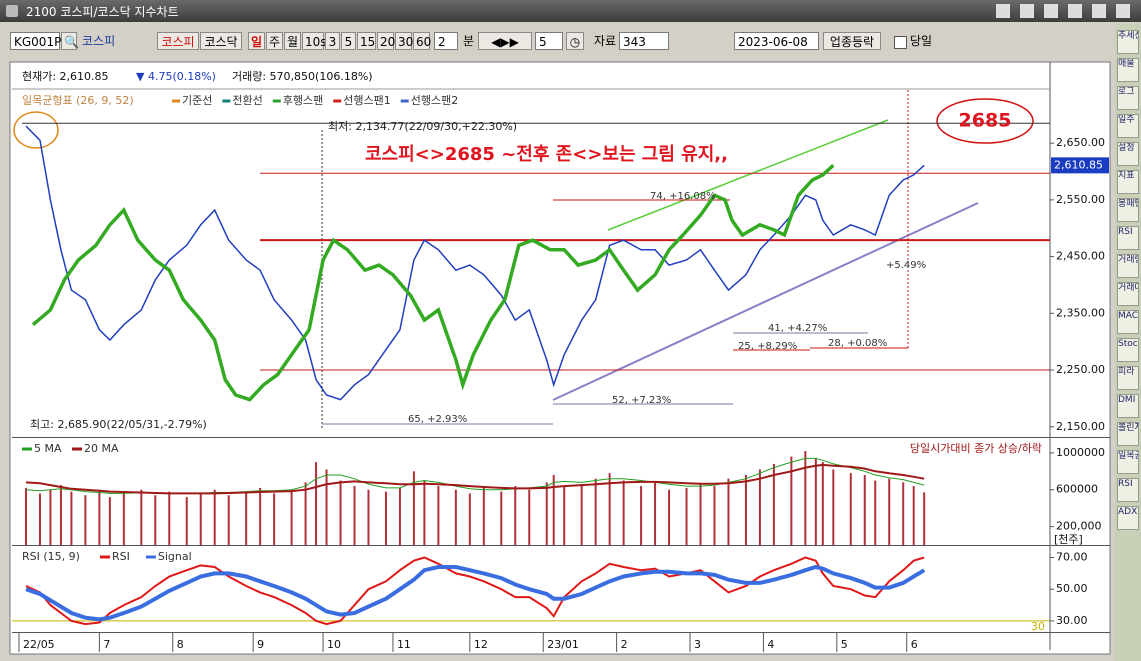 This screenshot has width=1141, height=661. Describe the element at coordinates (1128, 42) in the screenshot. I see `side-button: 추세선` at that location.